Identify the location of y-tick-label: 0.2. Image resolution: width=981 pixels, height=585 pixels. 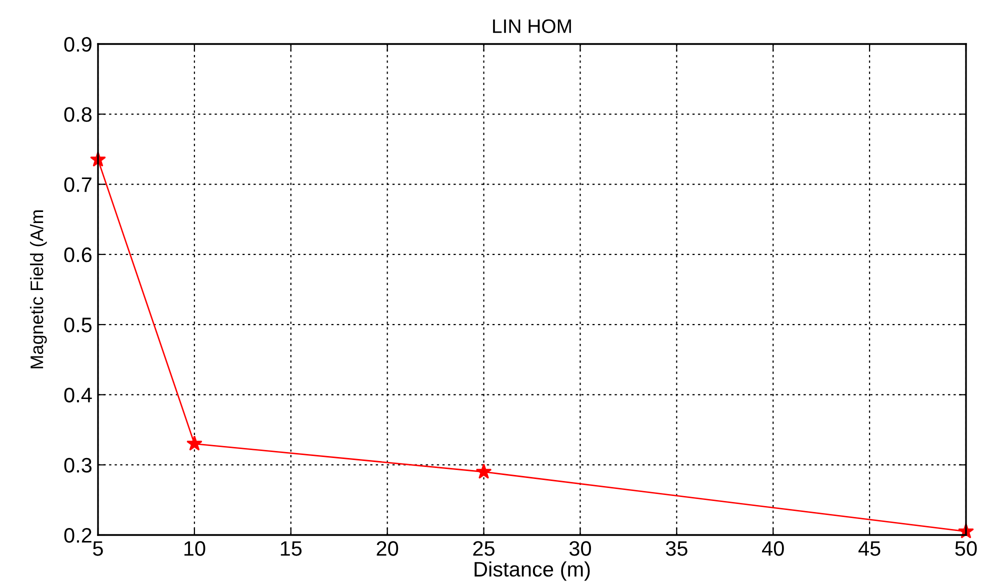
(78, 535).